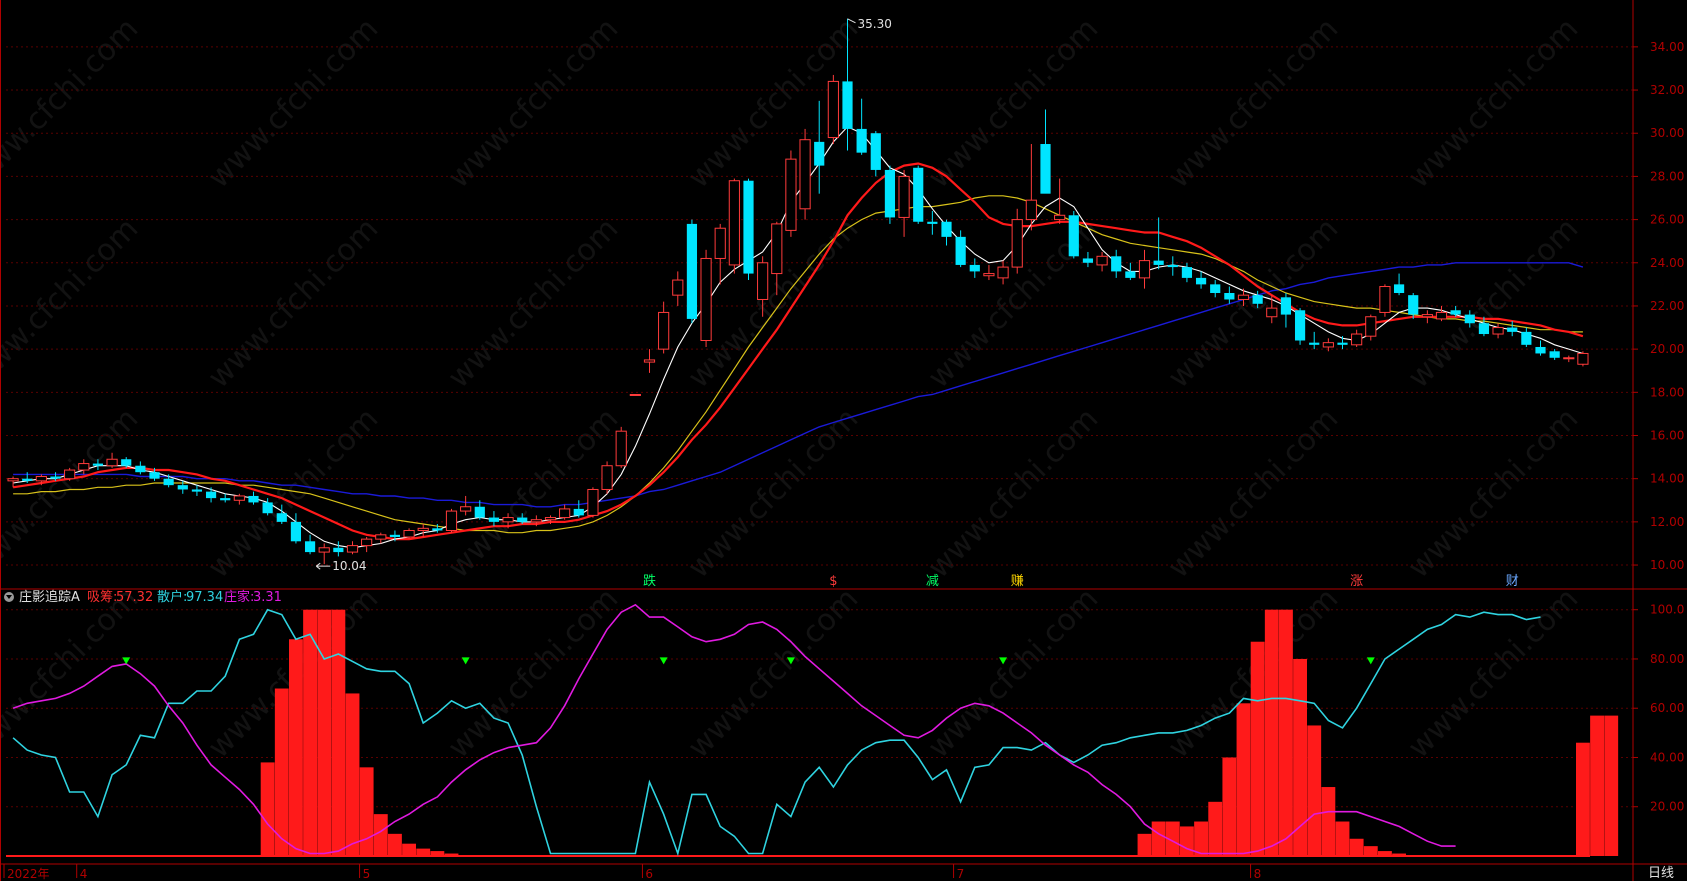 Image resolution: width=1687 pixels, height=881 pixels. Describe the element at coordinates (1512, 581) in the screenshot. I see `signal-label: 财` at that location.